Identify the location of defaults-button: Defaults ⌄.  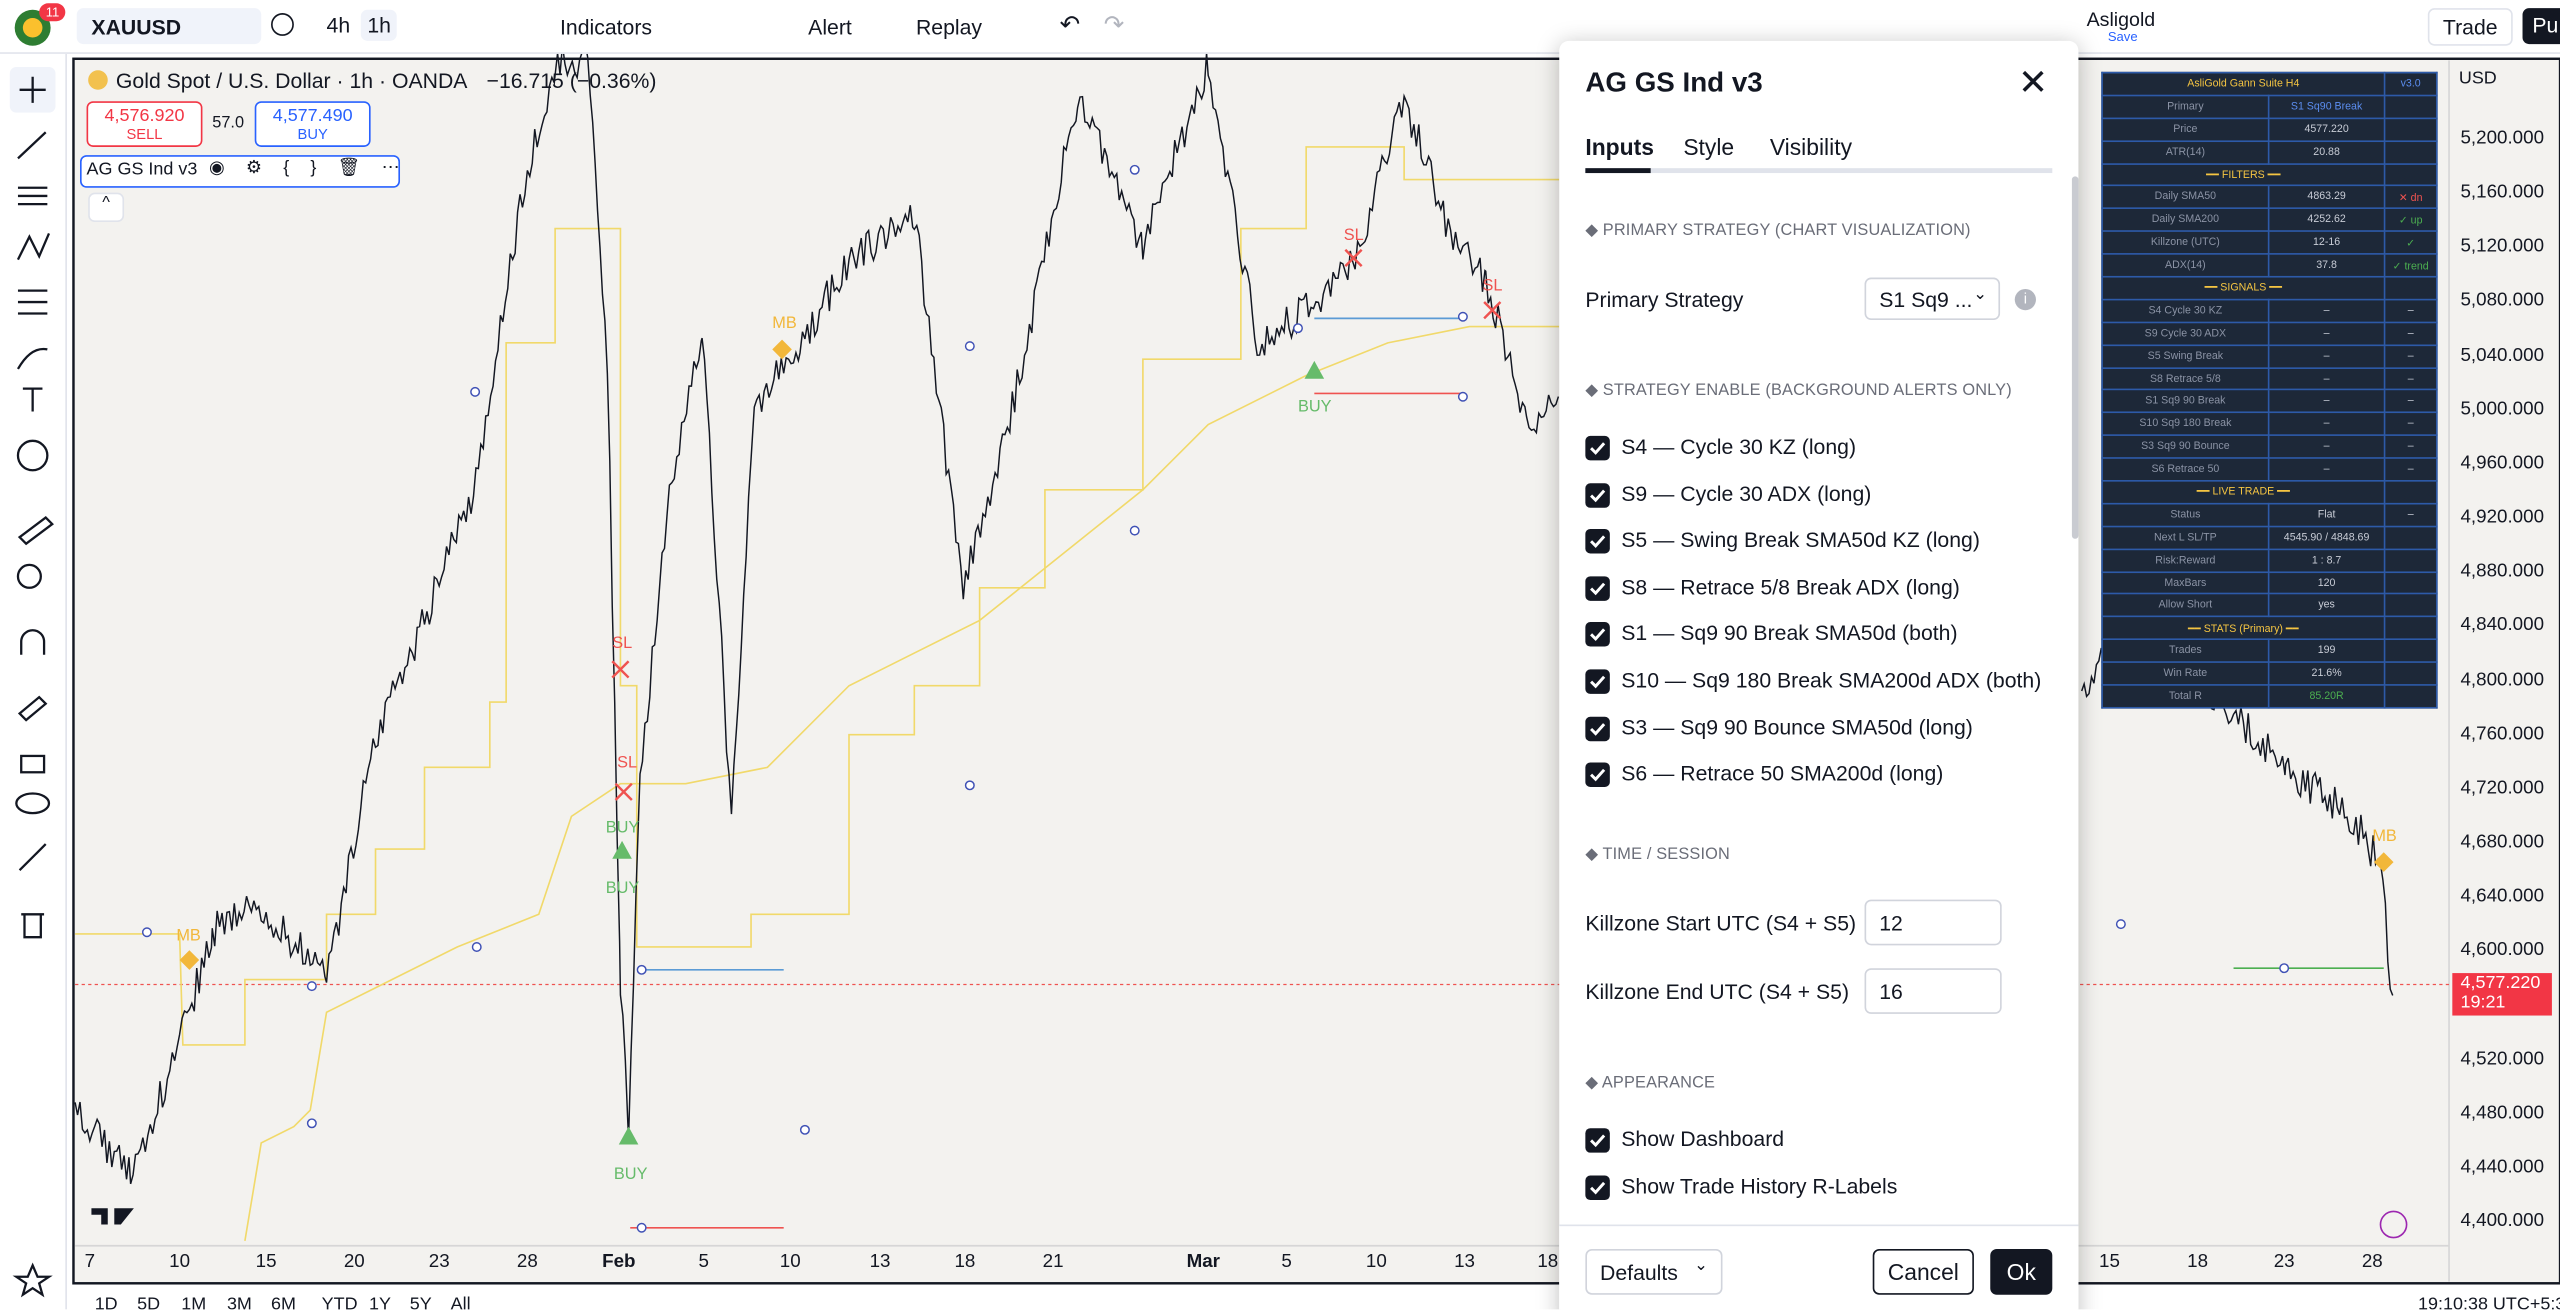
(1654, 1272).